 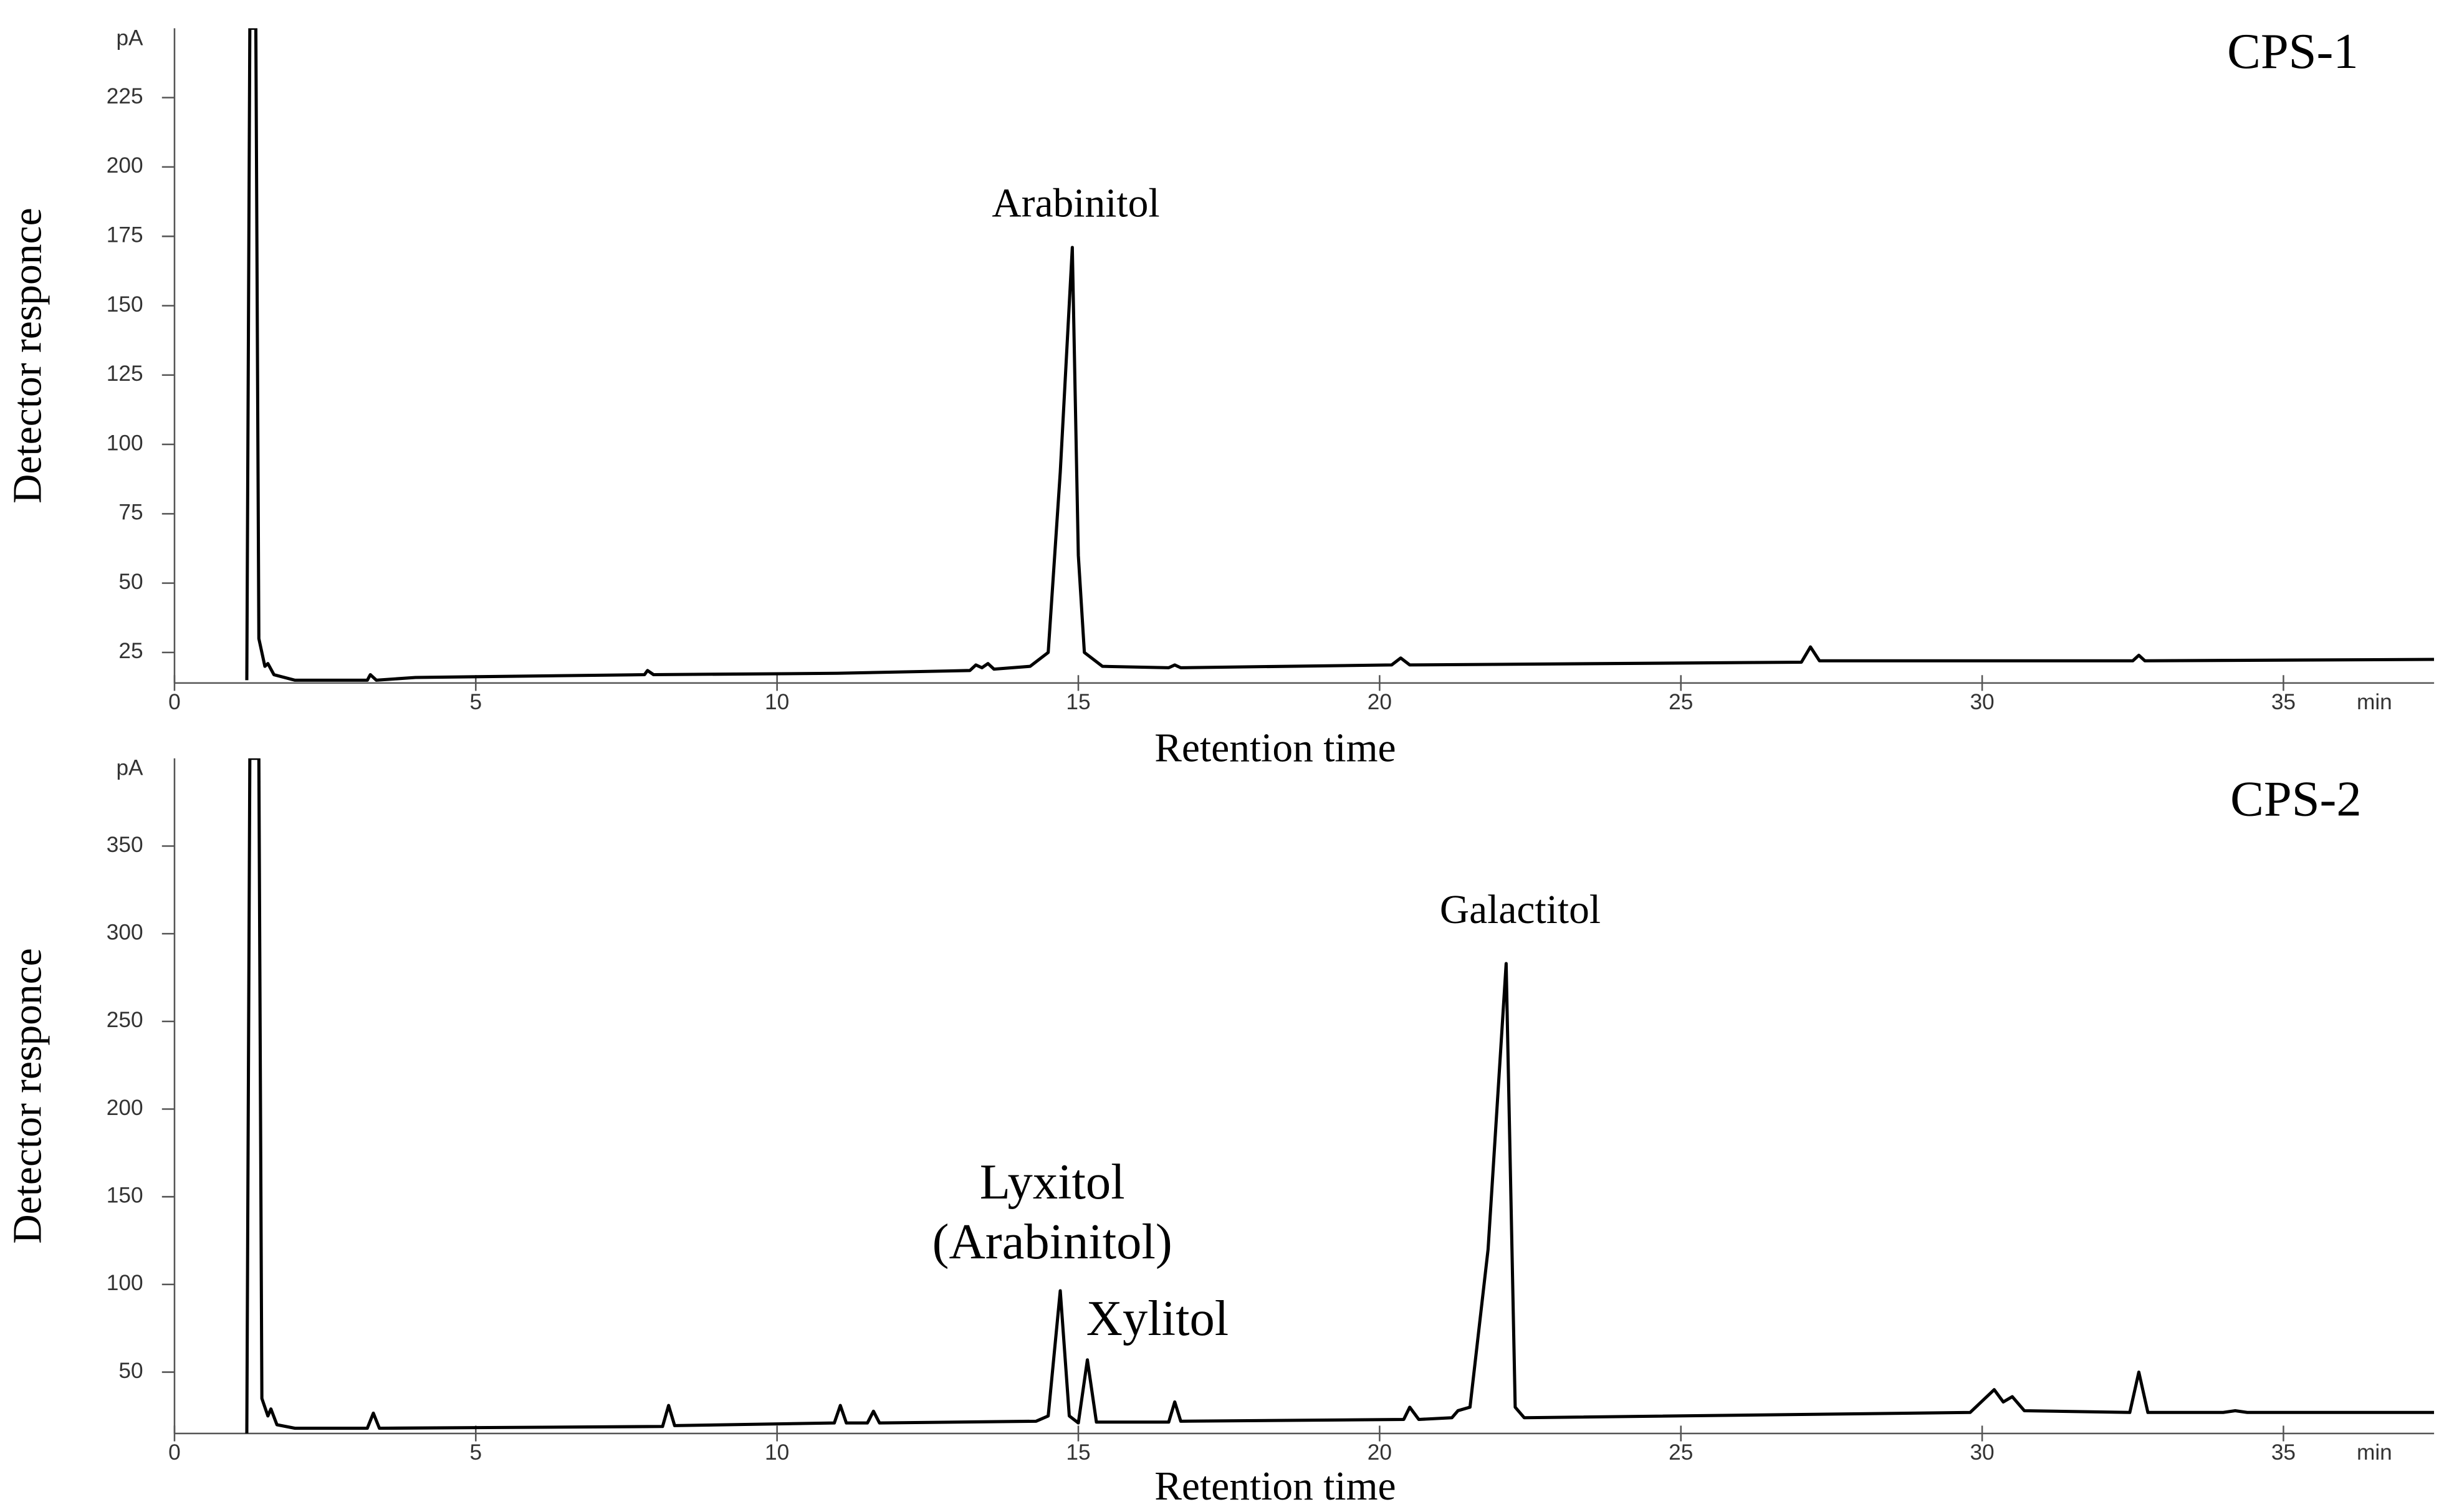 What do you see at coordinates (2296, 798) in the screenshot?
I see `panel-label: CPS-2` at bounding box center [2296, 798].